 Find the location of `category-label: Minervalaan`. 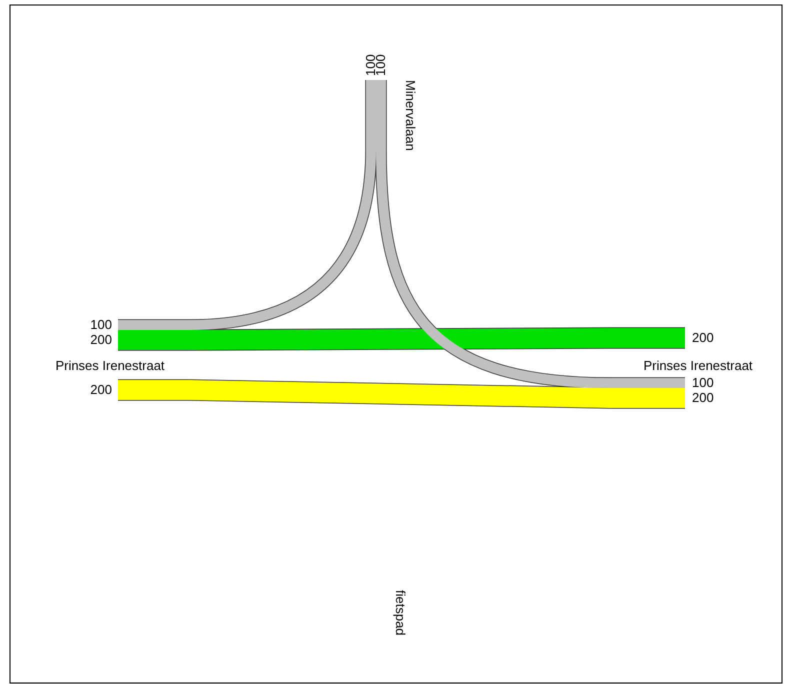

category-label: Minervalaan is located at coordinates (410, 115).